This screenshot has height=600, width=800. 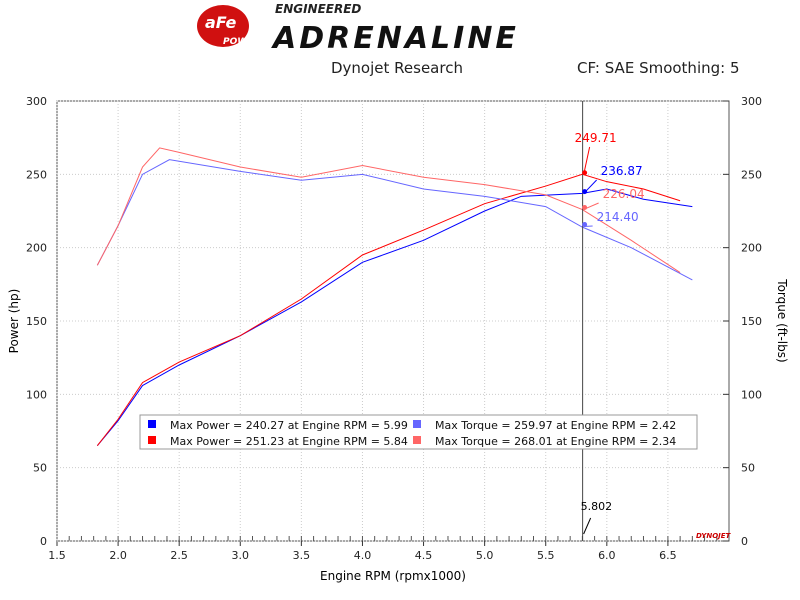 What do you see at coordinates (418, 432) in the screenshot?
I see `legend-box` at bounding box center [418, 432].